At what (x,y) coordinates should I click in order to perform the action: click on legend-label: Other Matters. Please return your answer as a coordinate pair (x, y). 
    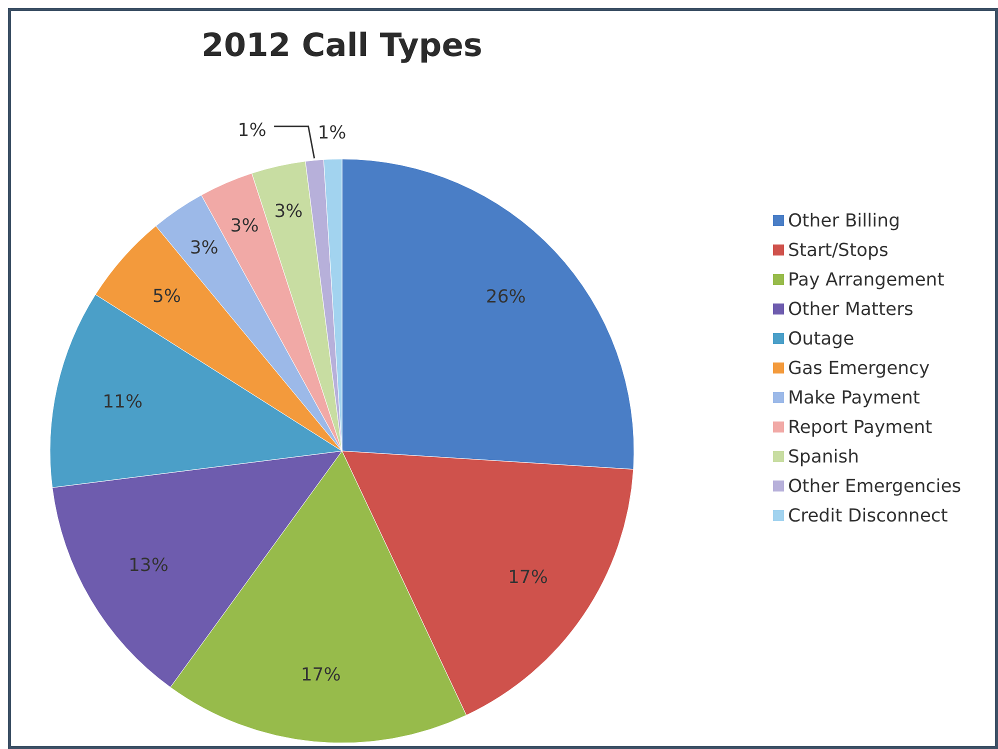
    Looking at the image, I should click on (851, 309).